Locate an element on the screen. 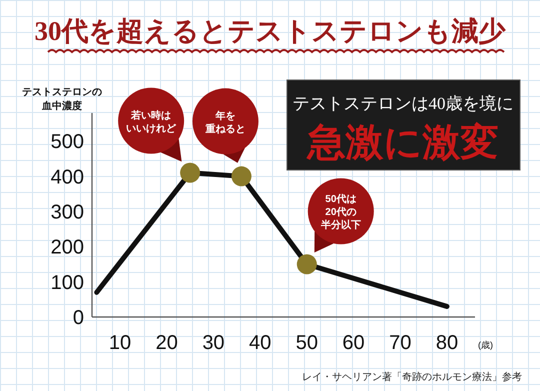  annotation: 年を重ねると is located at coordinates (225, 122).